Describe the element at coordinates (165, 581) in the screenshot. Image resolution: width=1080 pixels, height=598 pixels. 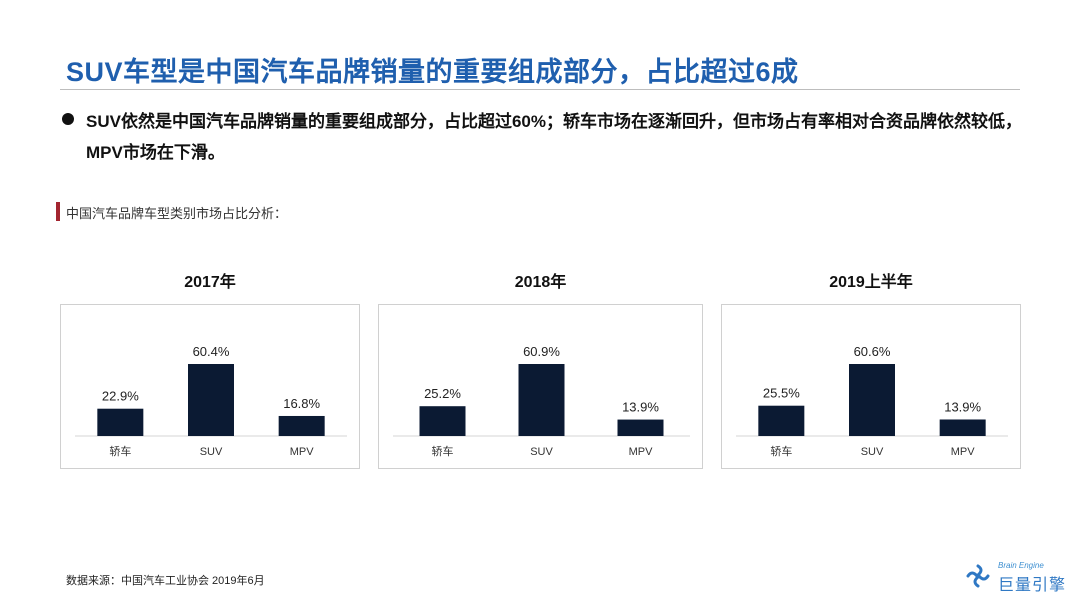
I see `data-source-note: 数据来源：中国汽车工业协会 2019年6月` at that location.